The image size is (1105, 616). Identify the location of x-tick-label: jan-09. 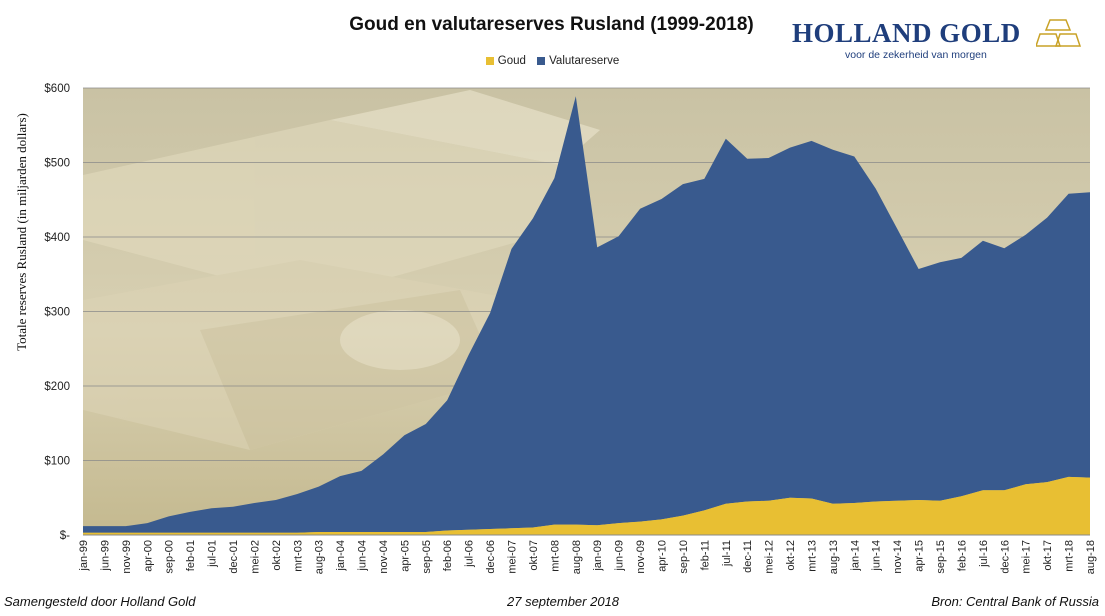
(598, 556).